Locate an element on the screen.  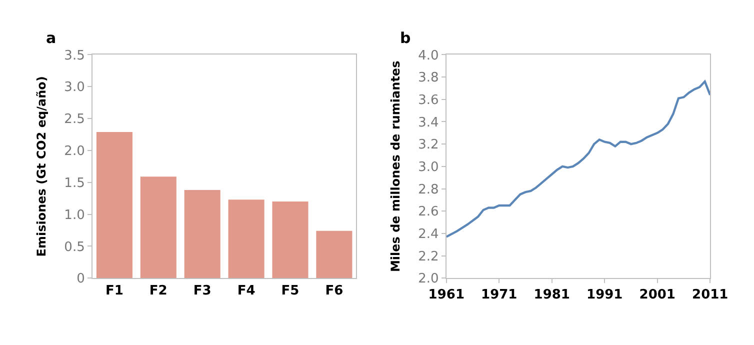
x-tick-label: F1 is located at coordinates (114, 291).